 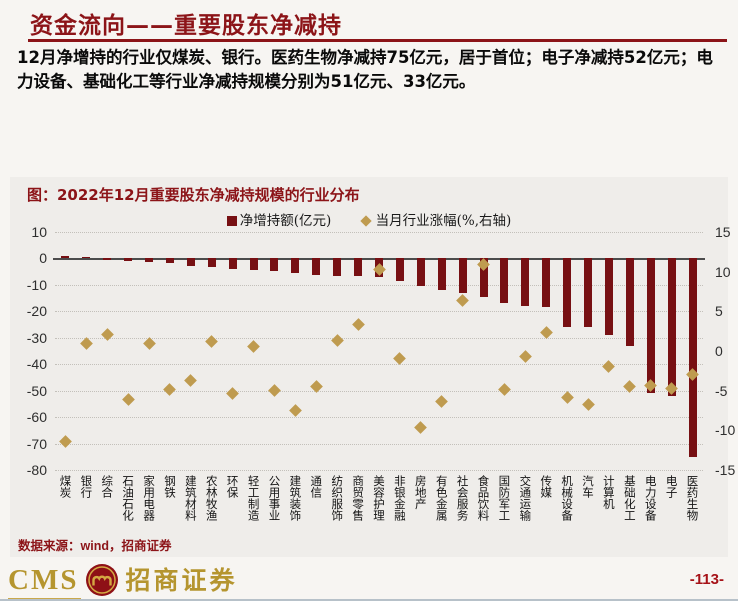 I want to click on y-axis-tick-left: -10, so click(x=36, y=284).